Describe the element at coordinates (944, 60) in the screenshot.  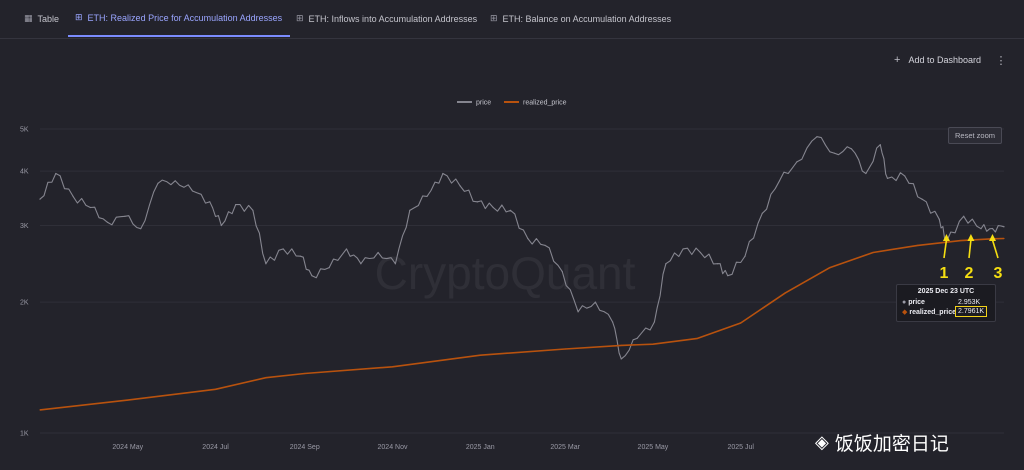
I see `add-to-dashboard-label: Add to Dashboard` at that location.